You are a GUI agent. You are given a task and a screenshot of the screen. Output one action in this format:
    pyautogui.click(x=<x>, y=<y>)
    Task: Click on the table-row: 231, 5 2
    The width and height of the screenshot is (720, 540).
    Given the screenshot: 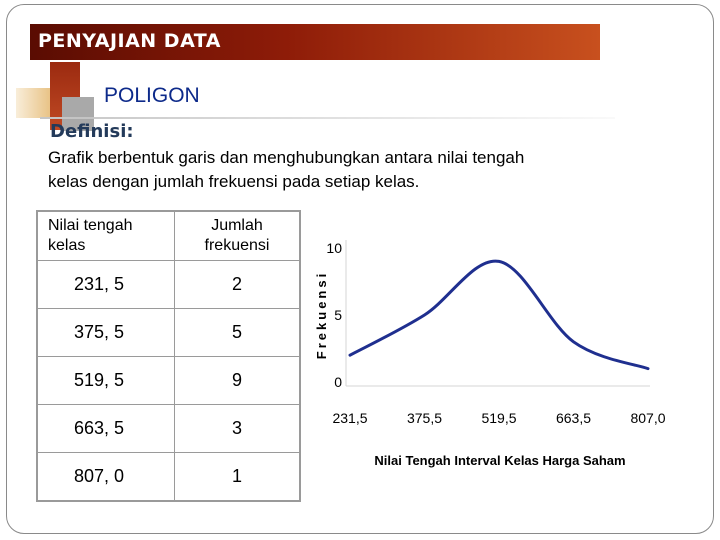 What is the action you would take?
    pyautogui.click(x=168, y=284)
    